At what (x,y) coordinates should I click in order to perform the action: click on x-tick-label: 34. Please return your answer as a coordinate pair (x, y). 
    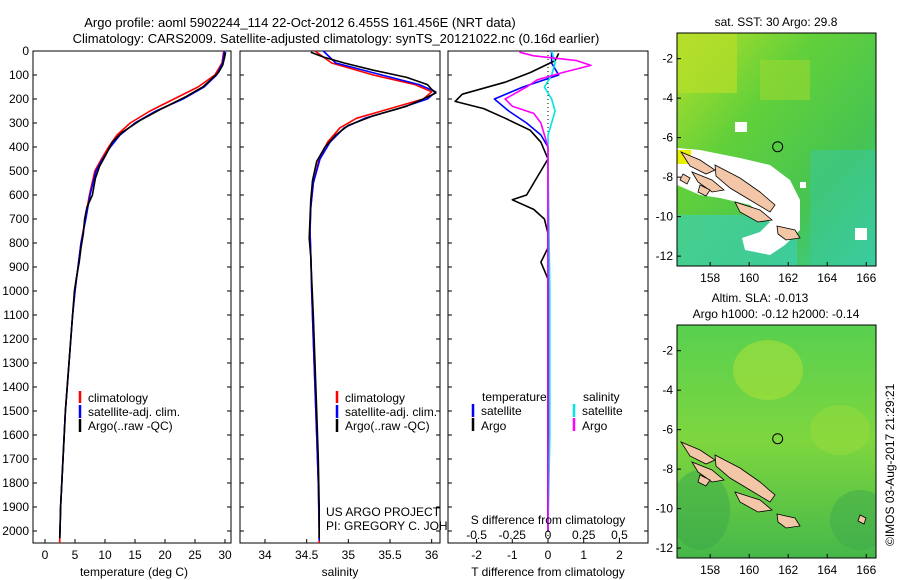
    Looking at the image, I should click on (265, 555).